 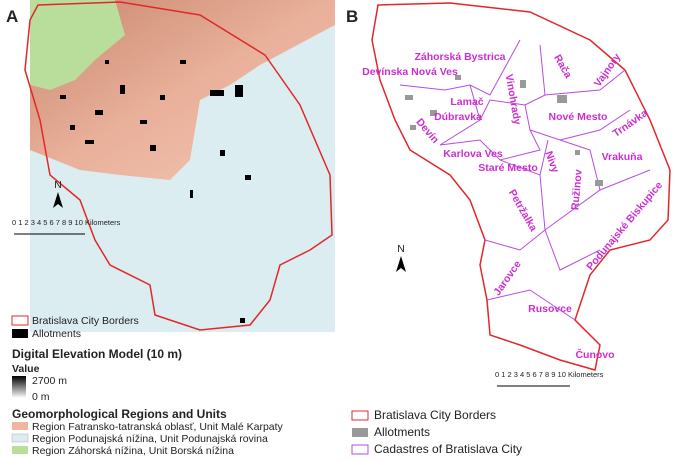 What do you see at coordinates (473, 154) in the screenshot?
I see `district-label: Karlova Ves` at bounding box center [473, 154].